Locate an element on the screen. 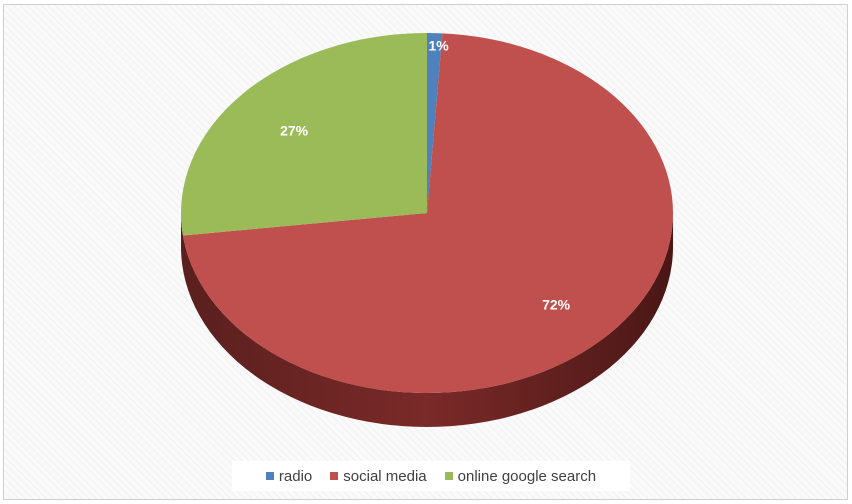  data-label-online-google-search: 27% is located at coordinates (294, 130).